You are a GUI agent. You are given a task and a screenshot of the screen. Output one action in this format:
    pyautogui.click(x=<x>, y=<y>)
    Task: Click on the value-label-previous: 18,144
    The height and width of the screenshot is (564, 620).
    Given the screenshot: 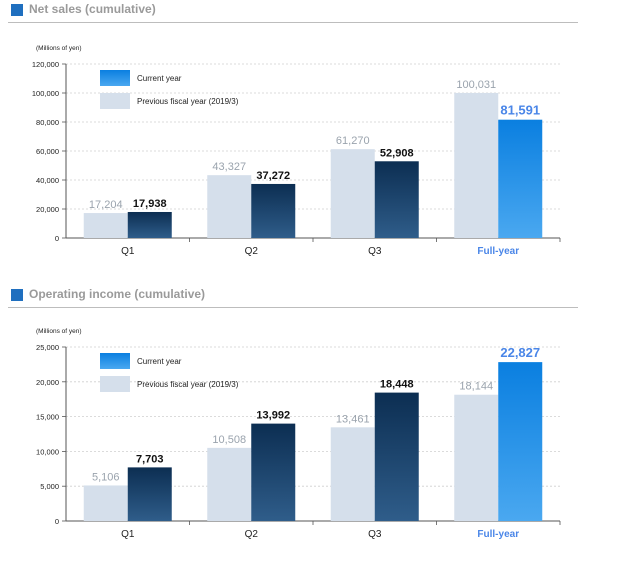 What is the action you would take?
    pyautogui.click(x=476, y=387)
    